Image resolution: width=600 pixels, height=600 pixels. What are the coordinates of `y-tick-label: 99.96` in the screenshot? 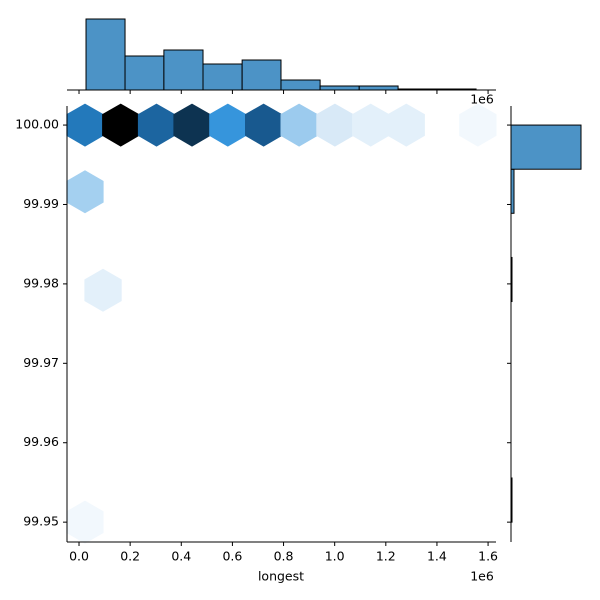 It's located at (41, 441).